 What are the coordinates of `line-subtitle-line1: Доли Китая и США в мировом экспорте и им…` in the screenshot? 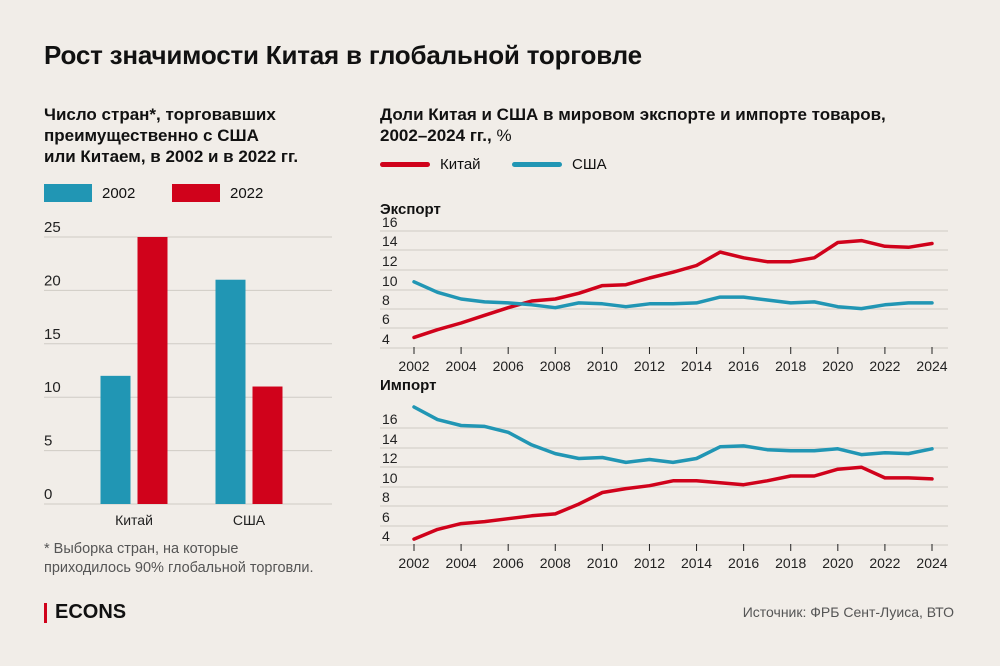 It's located at (633, 114).